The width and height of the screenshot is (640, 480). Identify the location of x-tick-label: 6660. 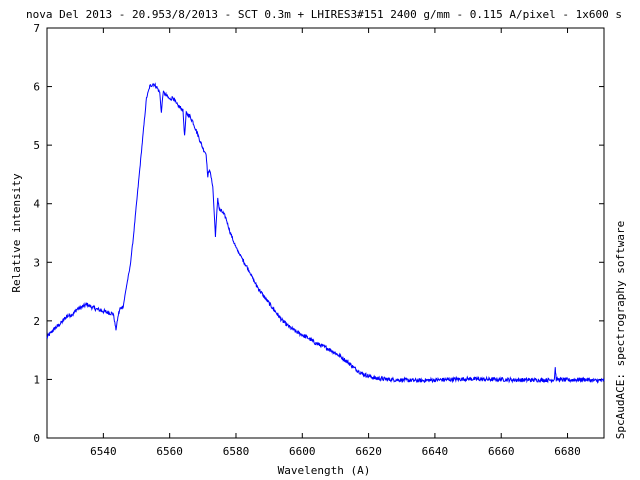
(501, 451).